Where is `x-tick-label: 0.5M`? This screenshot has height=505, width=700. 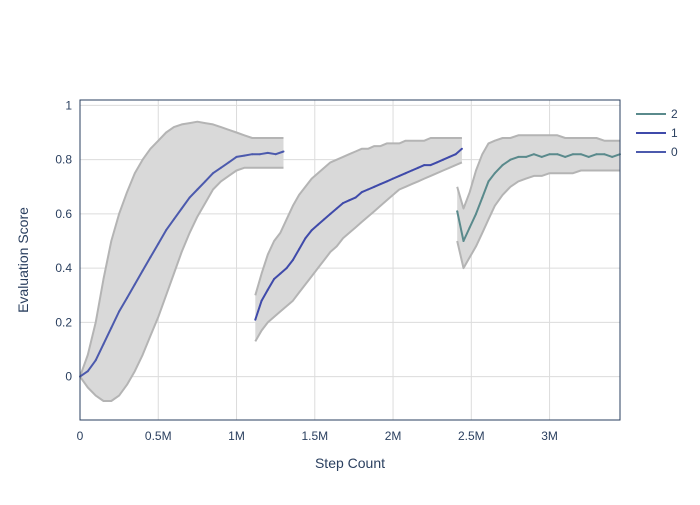 x-tick-label: 0.5M is located at coordinates (158, 436).